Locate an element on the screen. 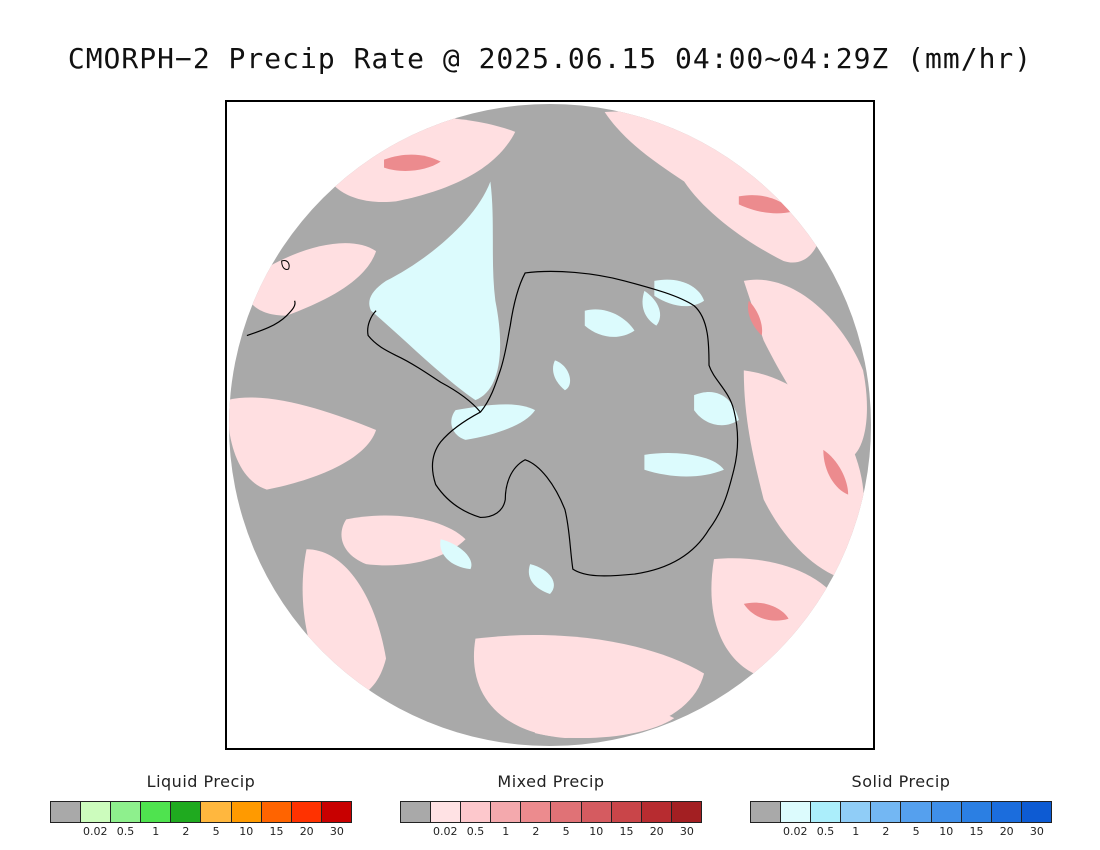  legend-title: Liquid Precip is located at coordinates (201, 781).